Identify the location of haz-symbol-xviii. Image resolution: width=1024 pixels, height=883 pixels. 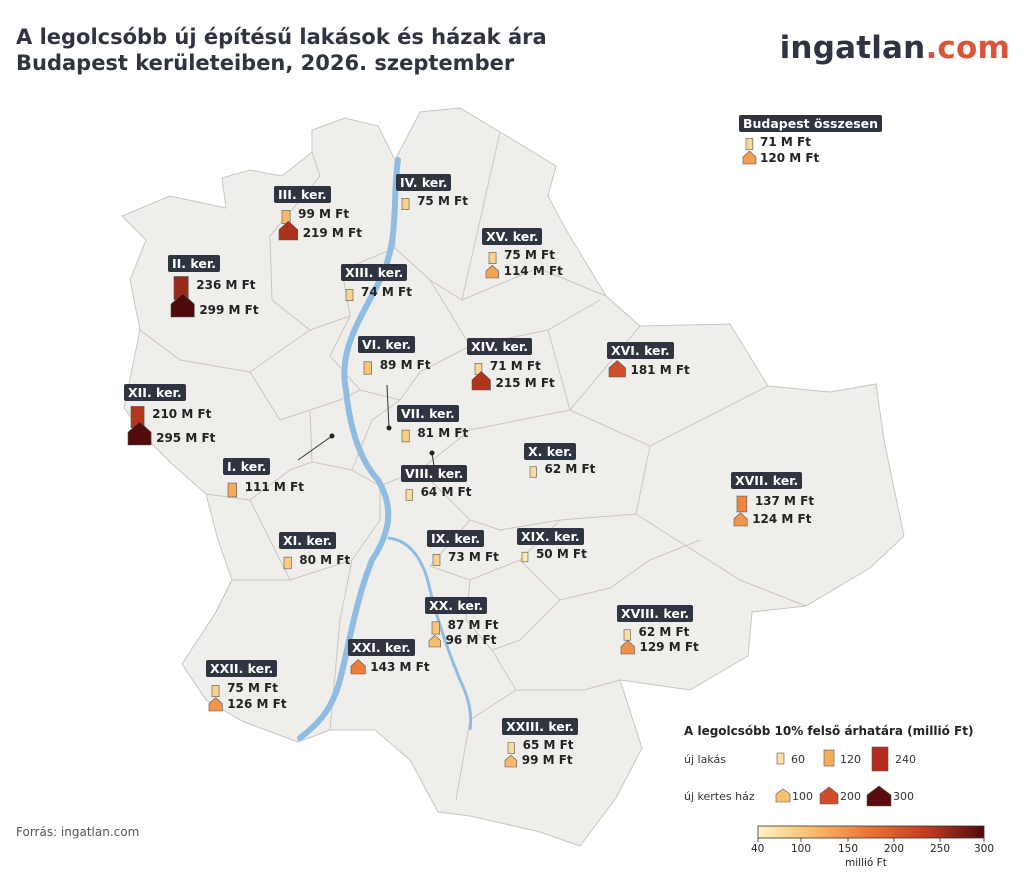
(627, 647).